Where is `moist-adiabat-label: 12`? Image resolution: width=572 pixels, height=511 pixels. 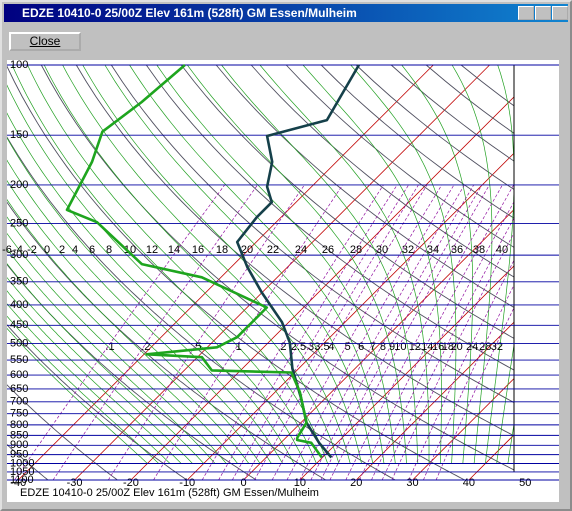 moist-adiabat-label: 12 is located at coordinates (152, 250).